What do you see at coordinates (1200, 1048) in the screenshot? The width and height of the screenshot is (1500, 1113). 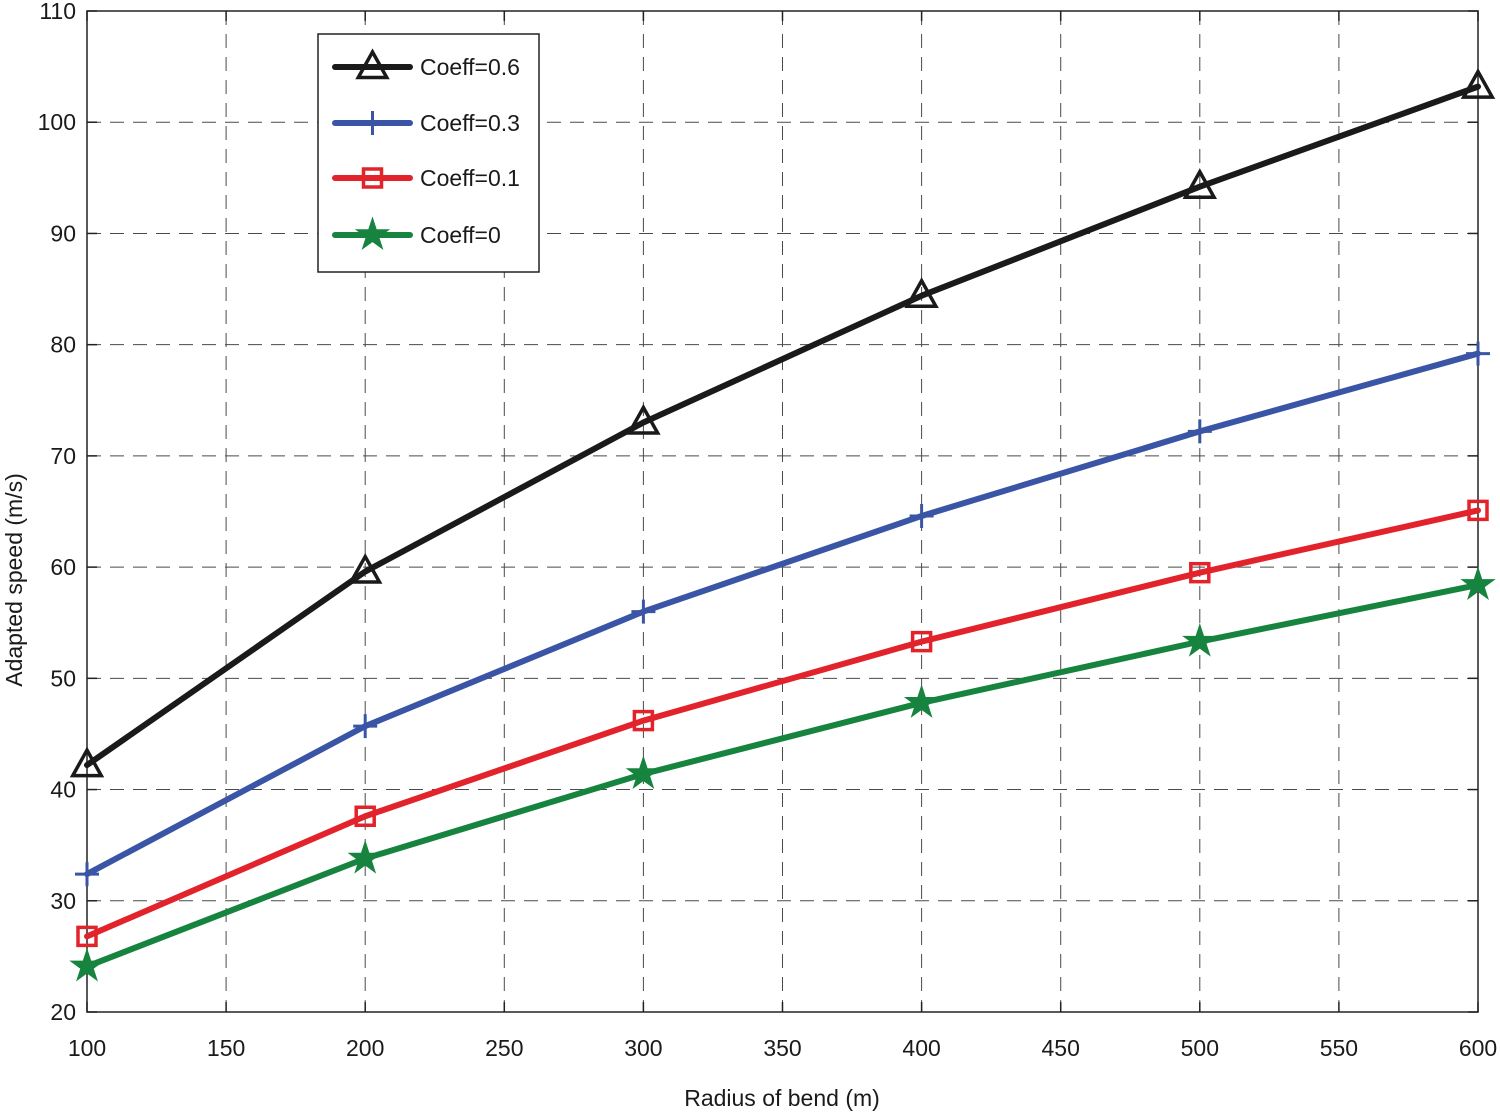 I see `x-tick-label: 500` at bounding box center [1200, 1048].